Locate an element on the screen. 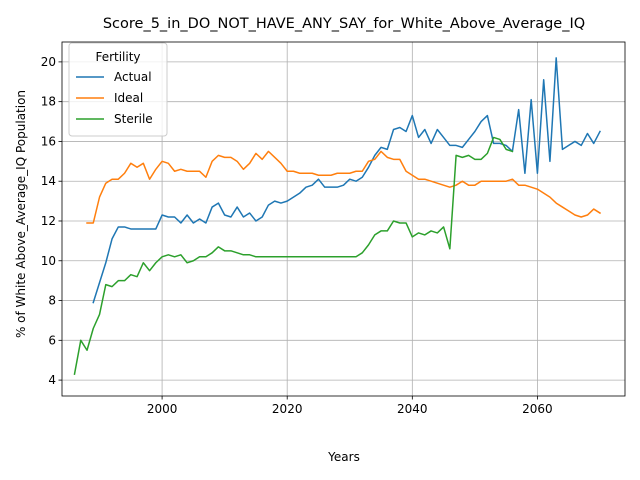  legend-items: Actual Ideal Sterile is located at coordinates (114, 98).